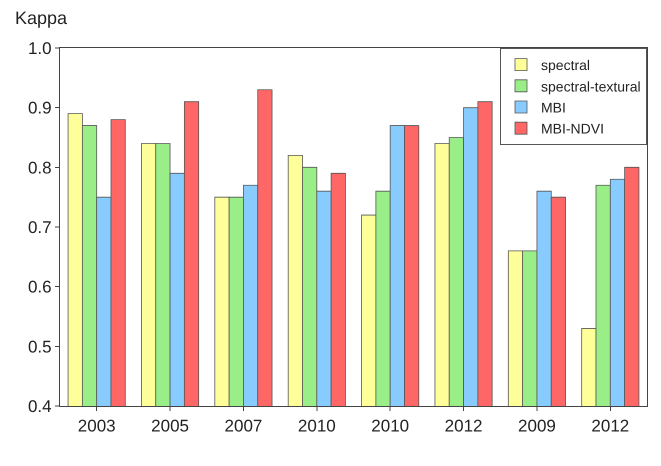 Image resolution: width=661 pixels, height=466 pixels. Describe the element at coordinates (40, 108) in the screenshot. I see `y-tick-label: 0.9` at that location.